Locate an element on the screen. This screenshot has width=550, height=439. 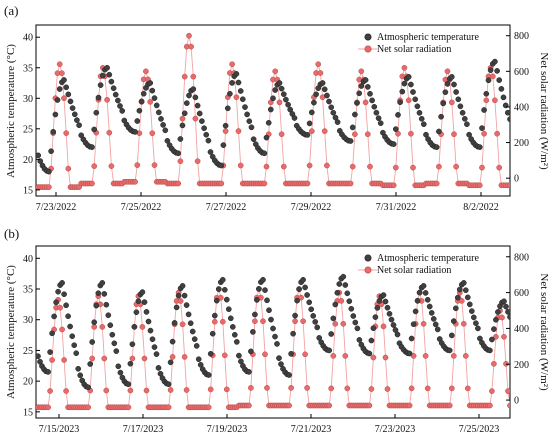
y2-tick-label-b: 600 is located at coordinates (521, 293).